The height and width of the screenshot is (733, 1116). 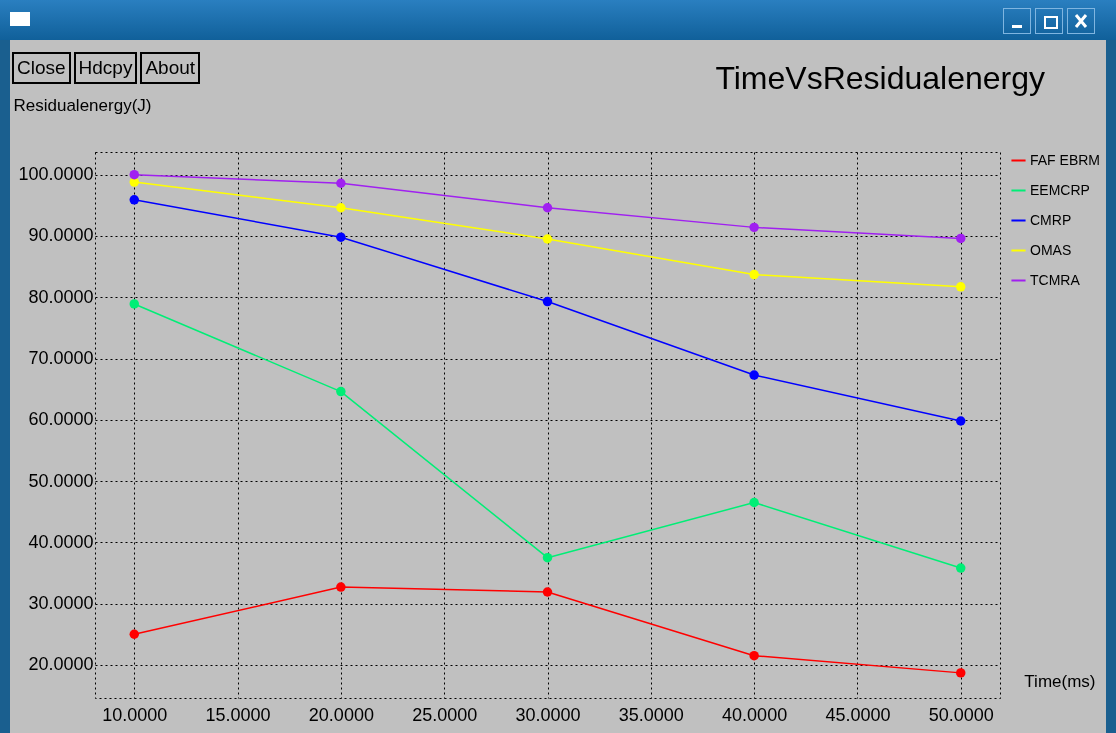 I want to click on text: About, so click(x=170, y=68).